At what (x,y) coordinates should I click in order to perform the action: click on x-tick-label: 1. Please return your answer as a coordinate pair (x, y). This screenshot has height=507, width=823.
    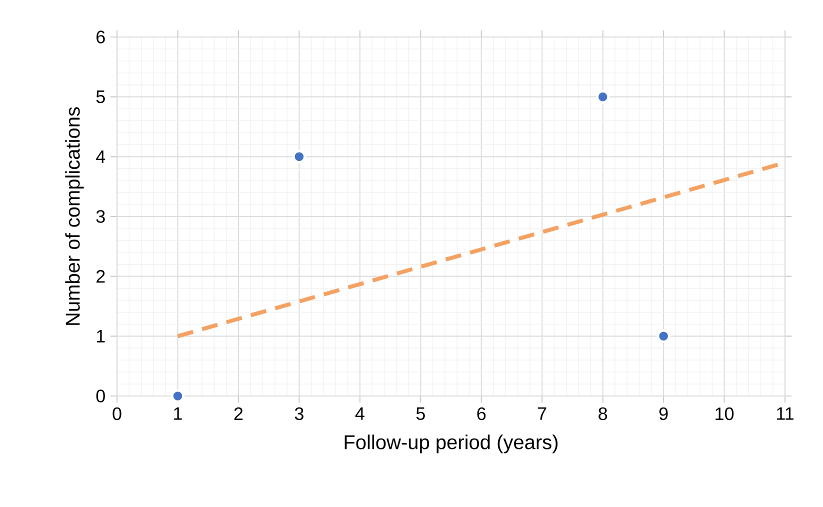
    Looking at the image, I should click on (178, 413).